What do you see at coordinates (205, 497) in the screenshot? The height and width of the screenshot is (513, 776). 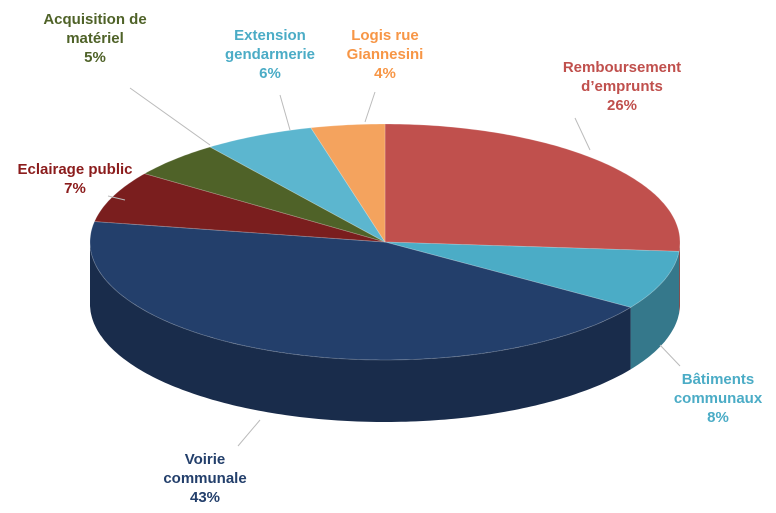 I see `value-label: 43%` at bounding box center [205, 497].